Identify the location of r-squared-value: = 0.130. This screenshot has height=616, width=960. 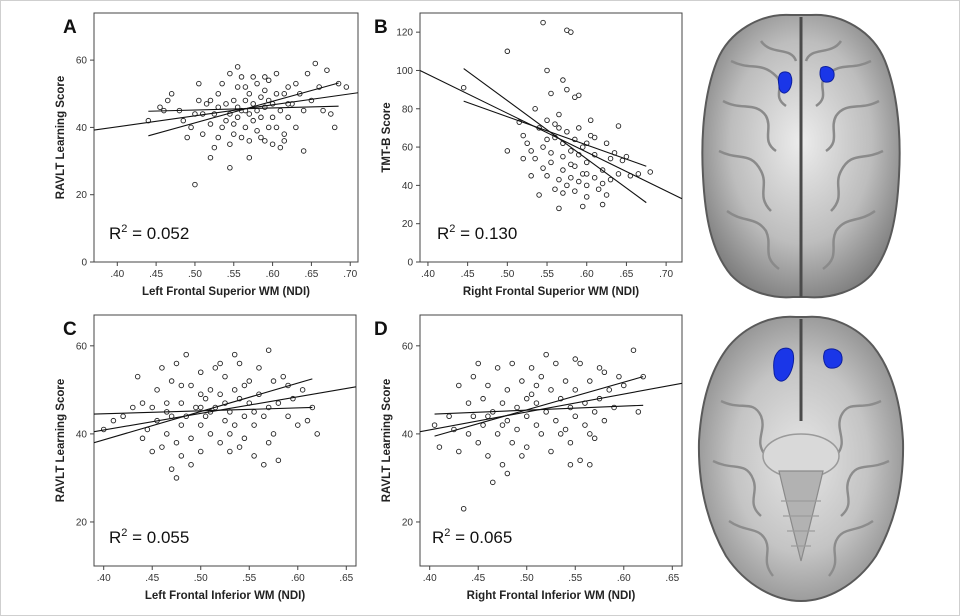
(486, 233).